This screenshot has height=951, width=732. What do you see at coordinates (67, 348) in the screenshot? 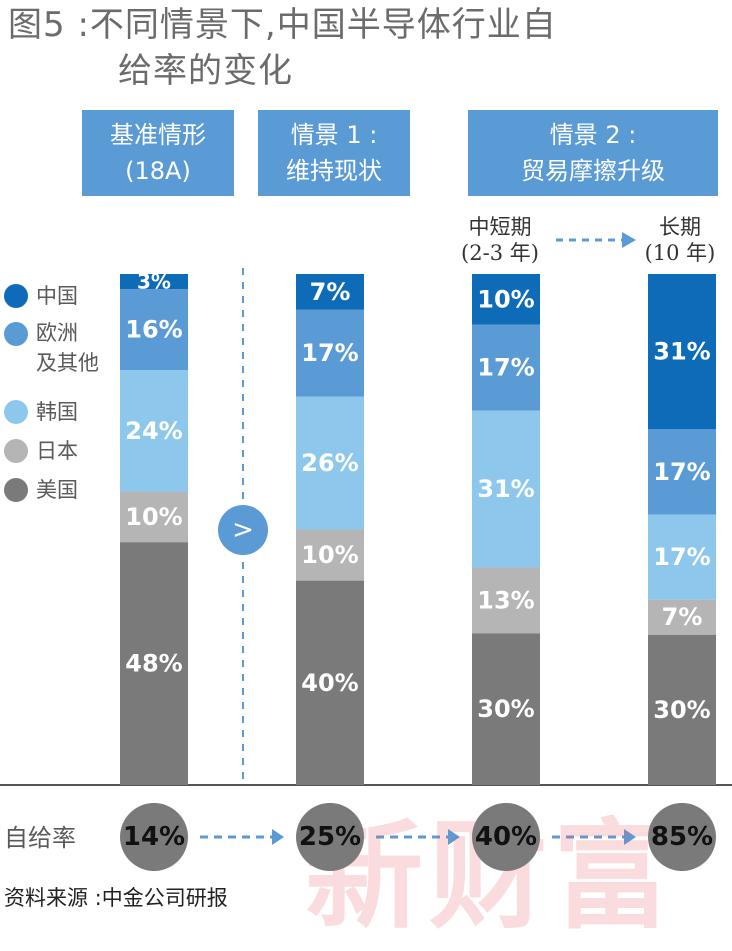
I see `legend-label-europe: 欧洲 及其他` at bounding box center [67, 348].